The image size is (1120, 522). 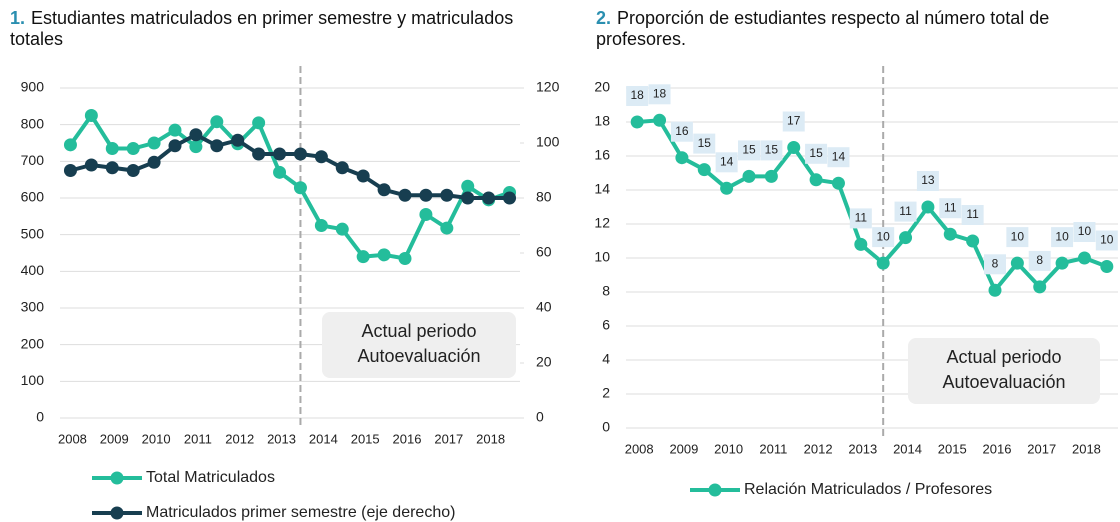 What do you see at coordinates (639, 448) in the screenshot?
I see `x-tick-label: 2008` at bounding box center [639, 448].